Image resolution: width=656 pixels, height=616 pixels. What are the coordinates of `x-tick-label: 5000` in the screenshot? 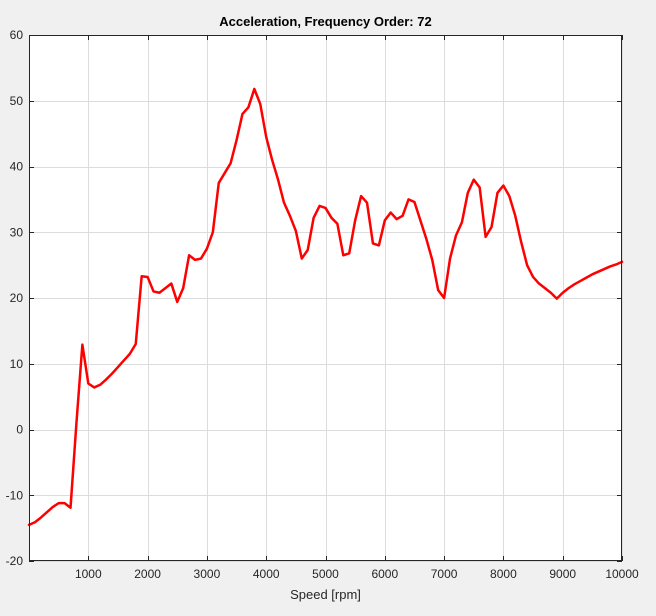 It's located at (325, 574).